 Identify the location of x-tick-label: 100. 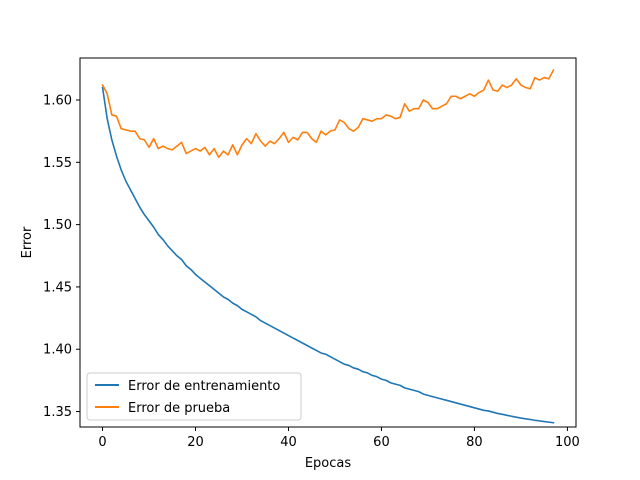
(567, 442).